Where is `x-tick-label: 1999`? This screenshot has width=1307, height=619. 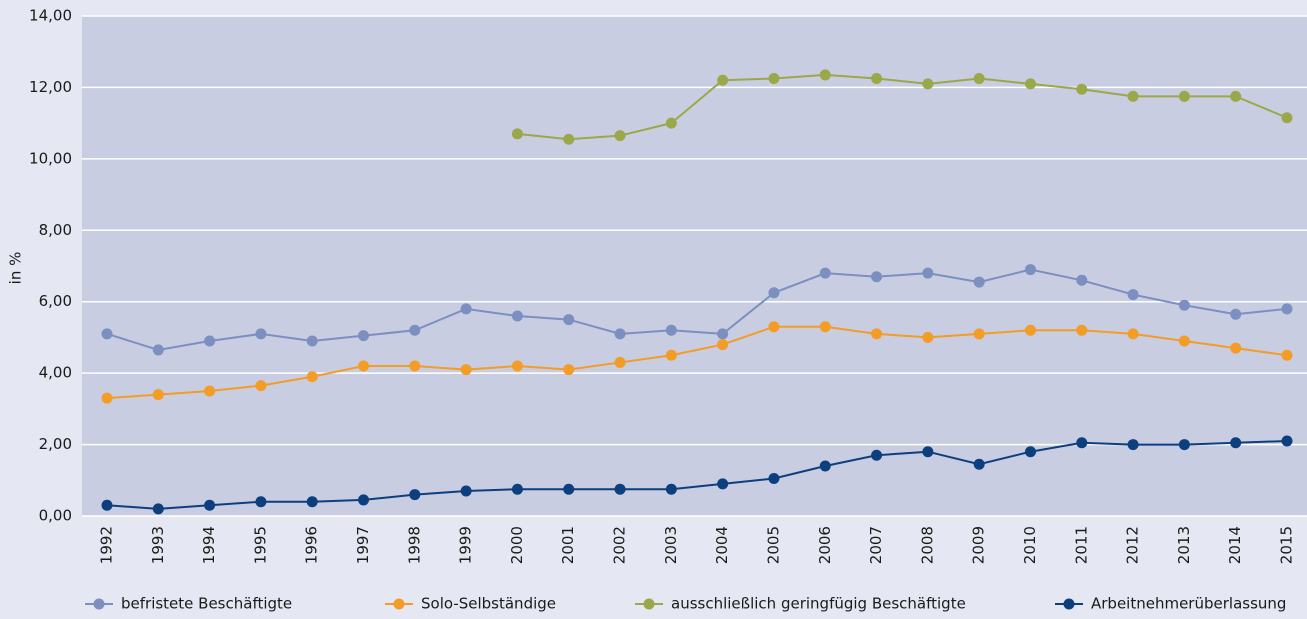 x-tick-label: 1999 is located at coordinates (466, 545).